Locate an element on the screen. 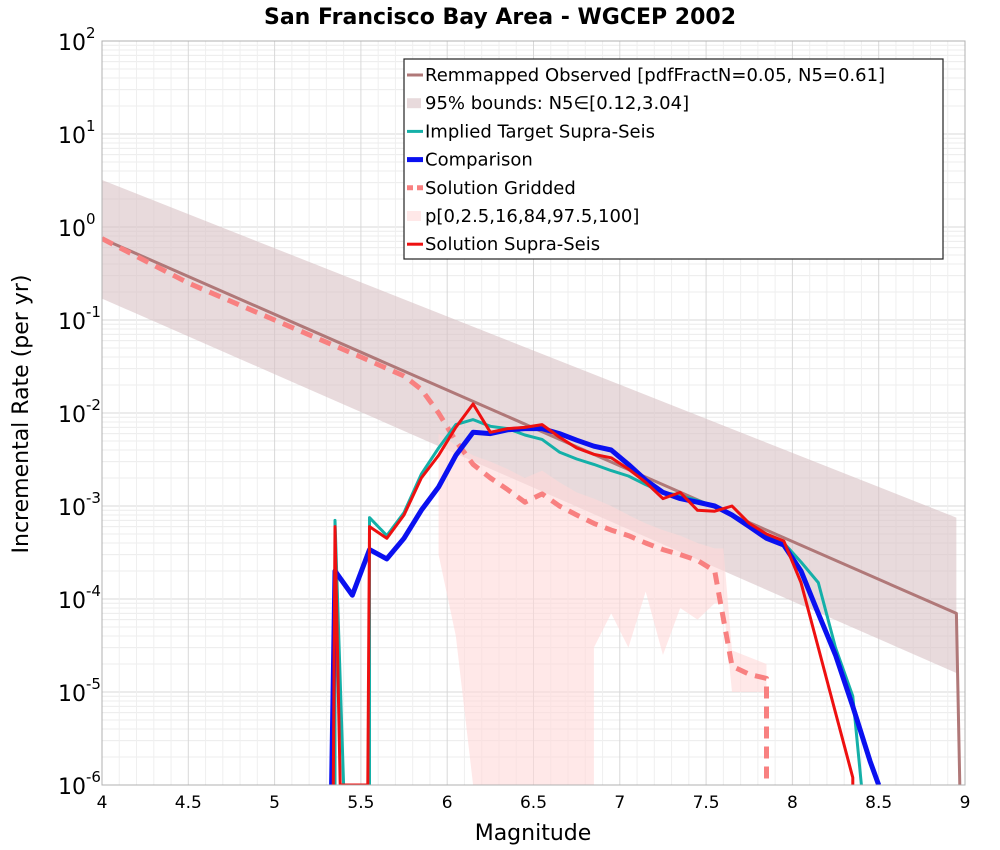 This screenshot has width=1000, height=850. y-tick-label: 10⁻³ is located at coordinates (79, 505).